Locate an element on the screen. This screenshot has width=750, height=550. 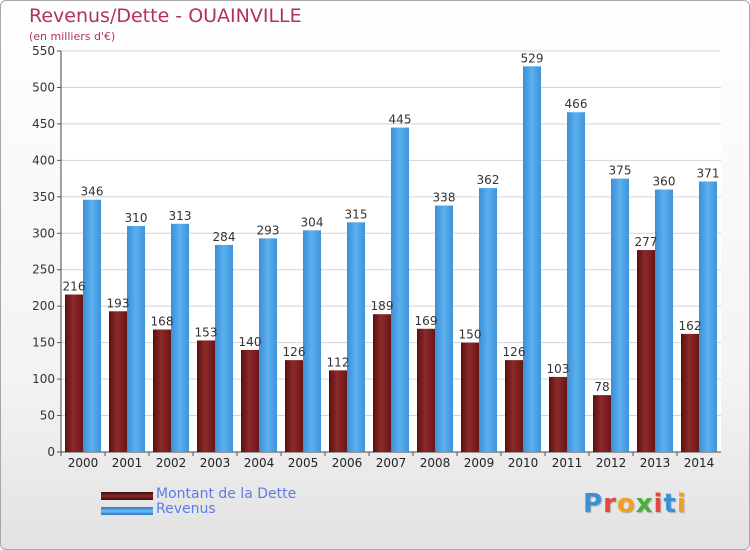
data-label-revenus-2012: 375 is located at coordinates (620, 171).